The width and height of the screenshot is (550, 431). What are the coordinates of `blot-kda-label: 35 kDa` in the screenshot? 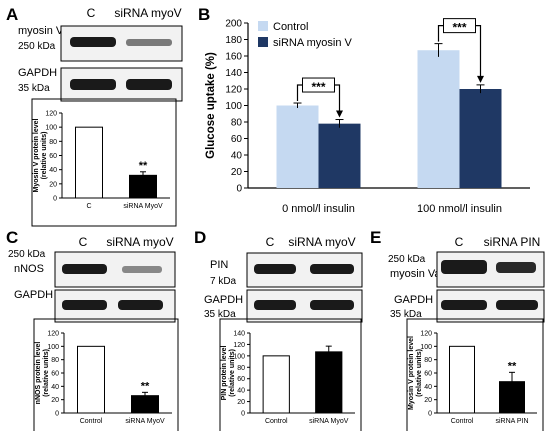 It's located at (406, 314).